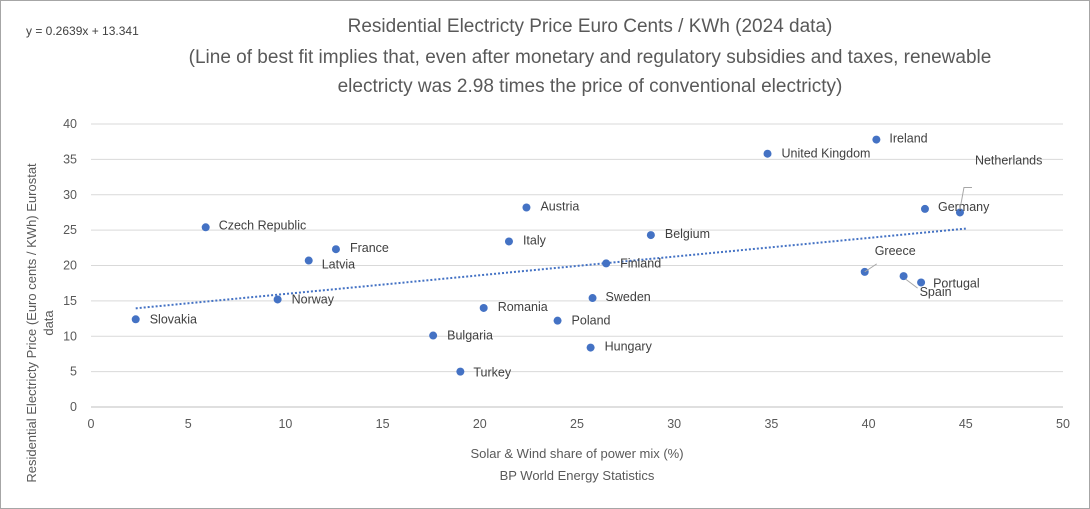  What do you see at coordinates (921, 282) in the screenshot?
I see `data-point-portugal` at bounding box center [921, 282].